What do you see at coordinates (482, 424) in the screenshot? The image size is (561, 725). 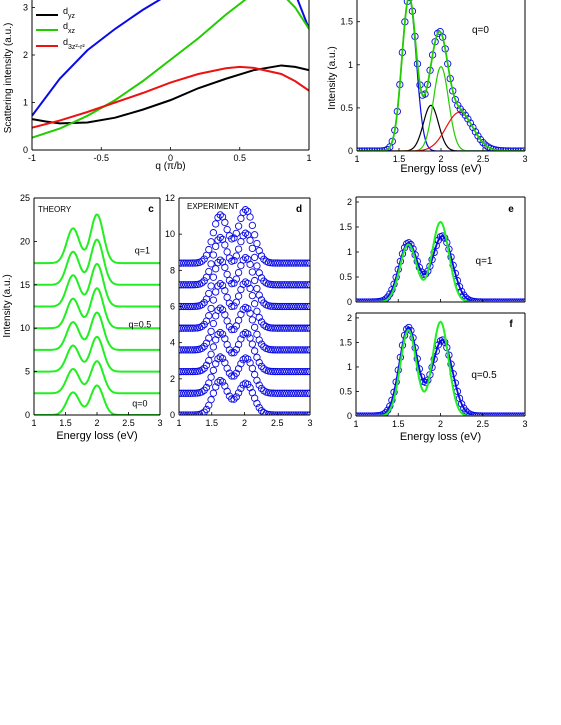 I see `x-tick-label: 2.5` at bounding box center [482, 424].